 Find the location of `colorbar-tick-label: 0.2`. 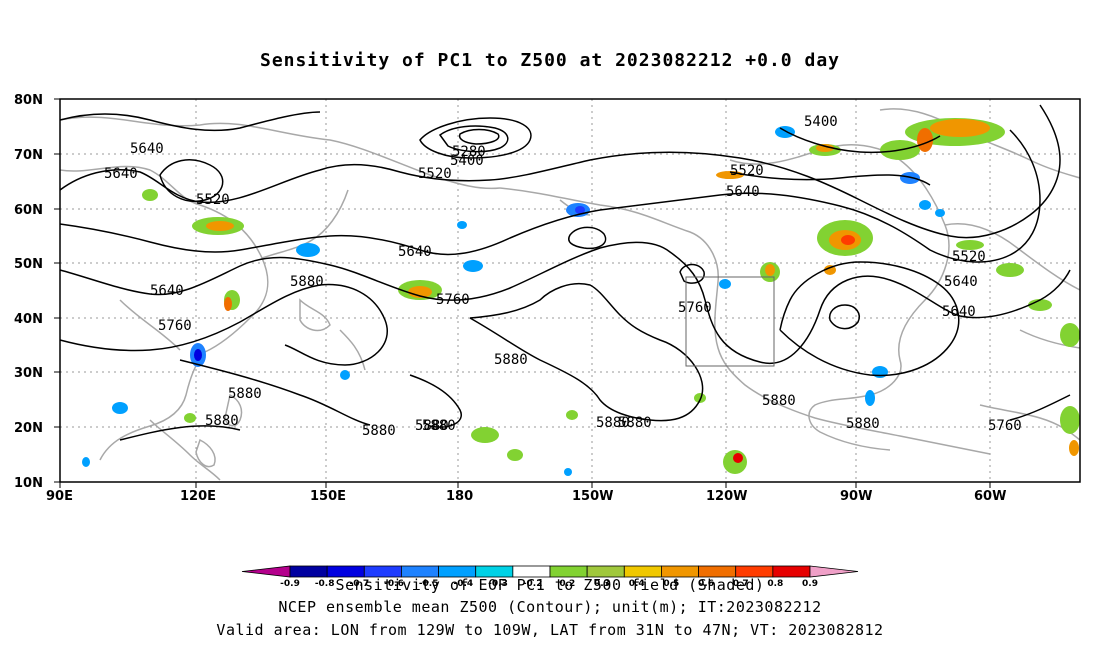

colorbar-tick-label: 0.2 is located at coordinates (567, 584).